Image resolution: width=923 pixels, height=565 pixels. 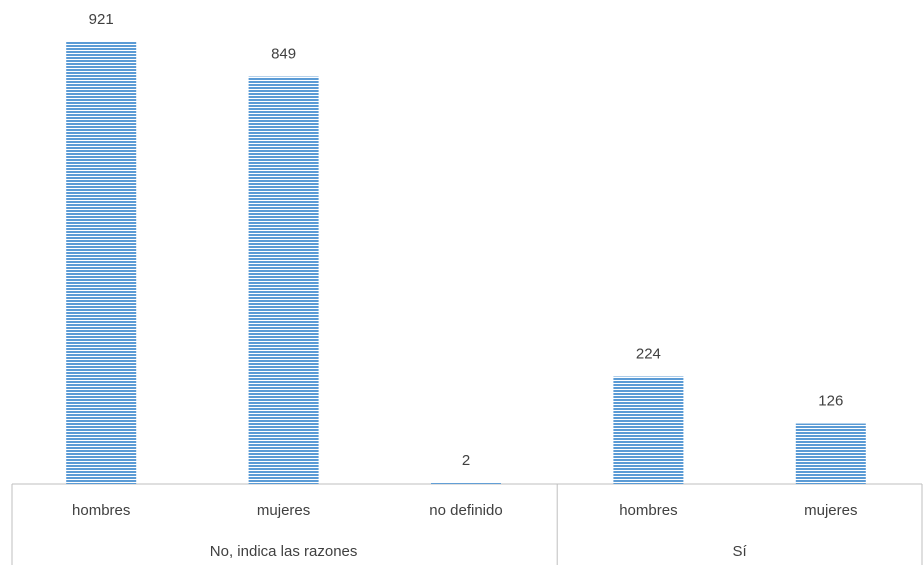 What do you see at coordinates (284, 551) in the screenshot?
I see `group-label: No, indica las razones` at bounding box center [284, 551].